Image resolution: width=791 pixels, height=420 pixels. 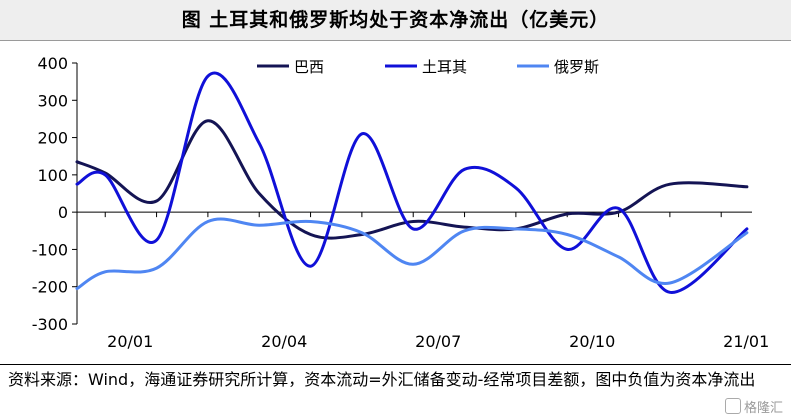 What do you see at coordinates (52, 100) in the screenshot?
I see `y-tick-label: 300` at bounding box center [52, 100].